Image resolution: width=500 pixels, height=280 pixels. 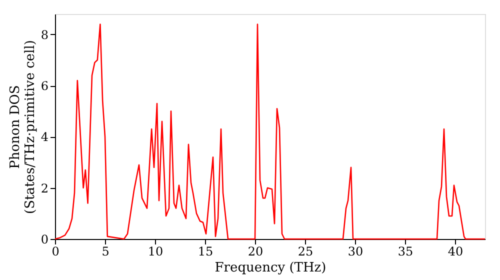 I want to click on x-tick-label: 40, so click(x=456, y=251).